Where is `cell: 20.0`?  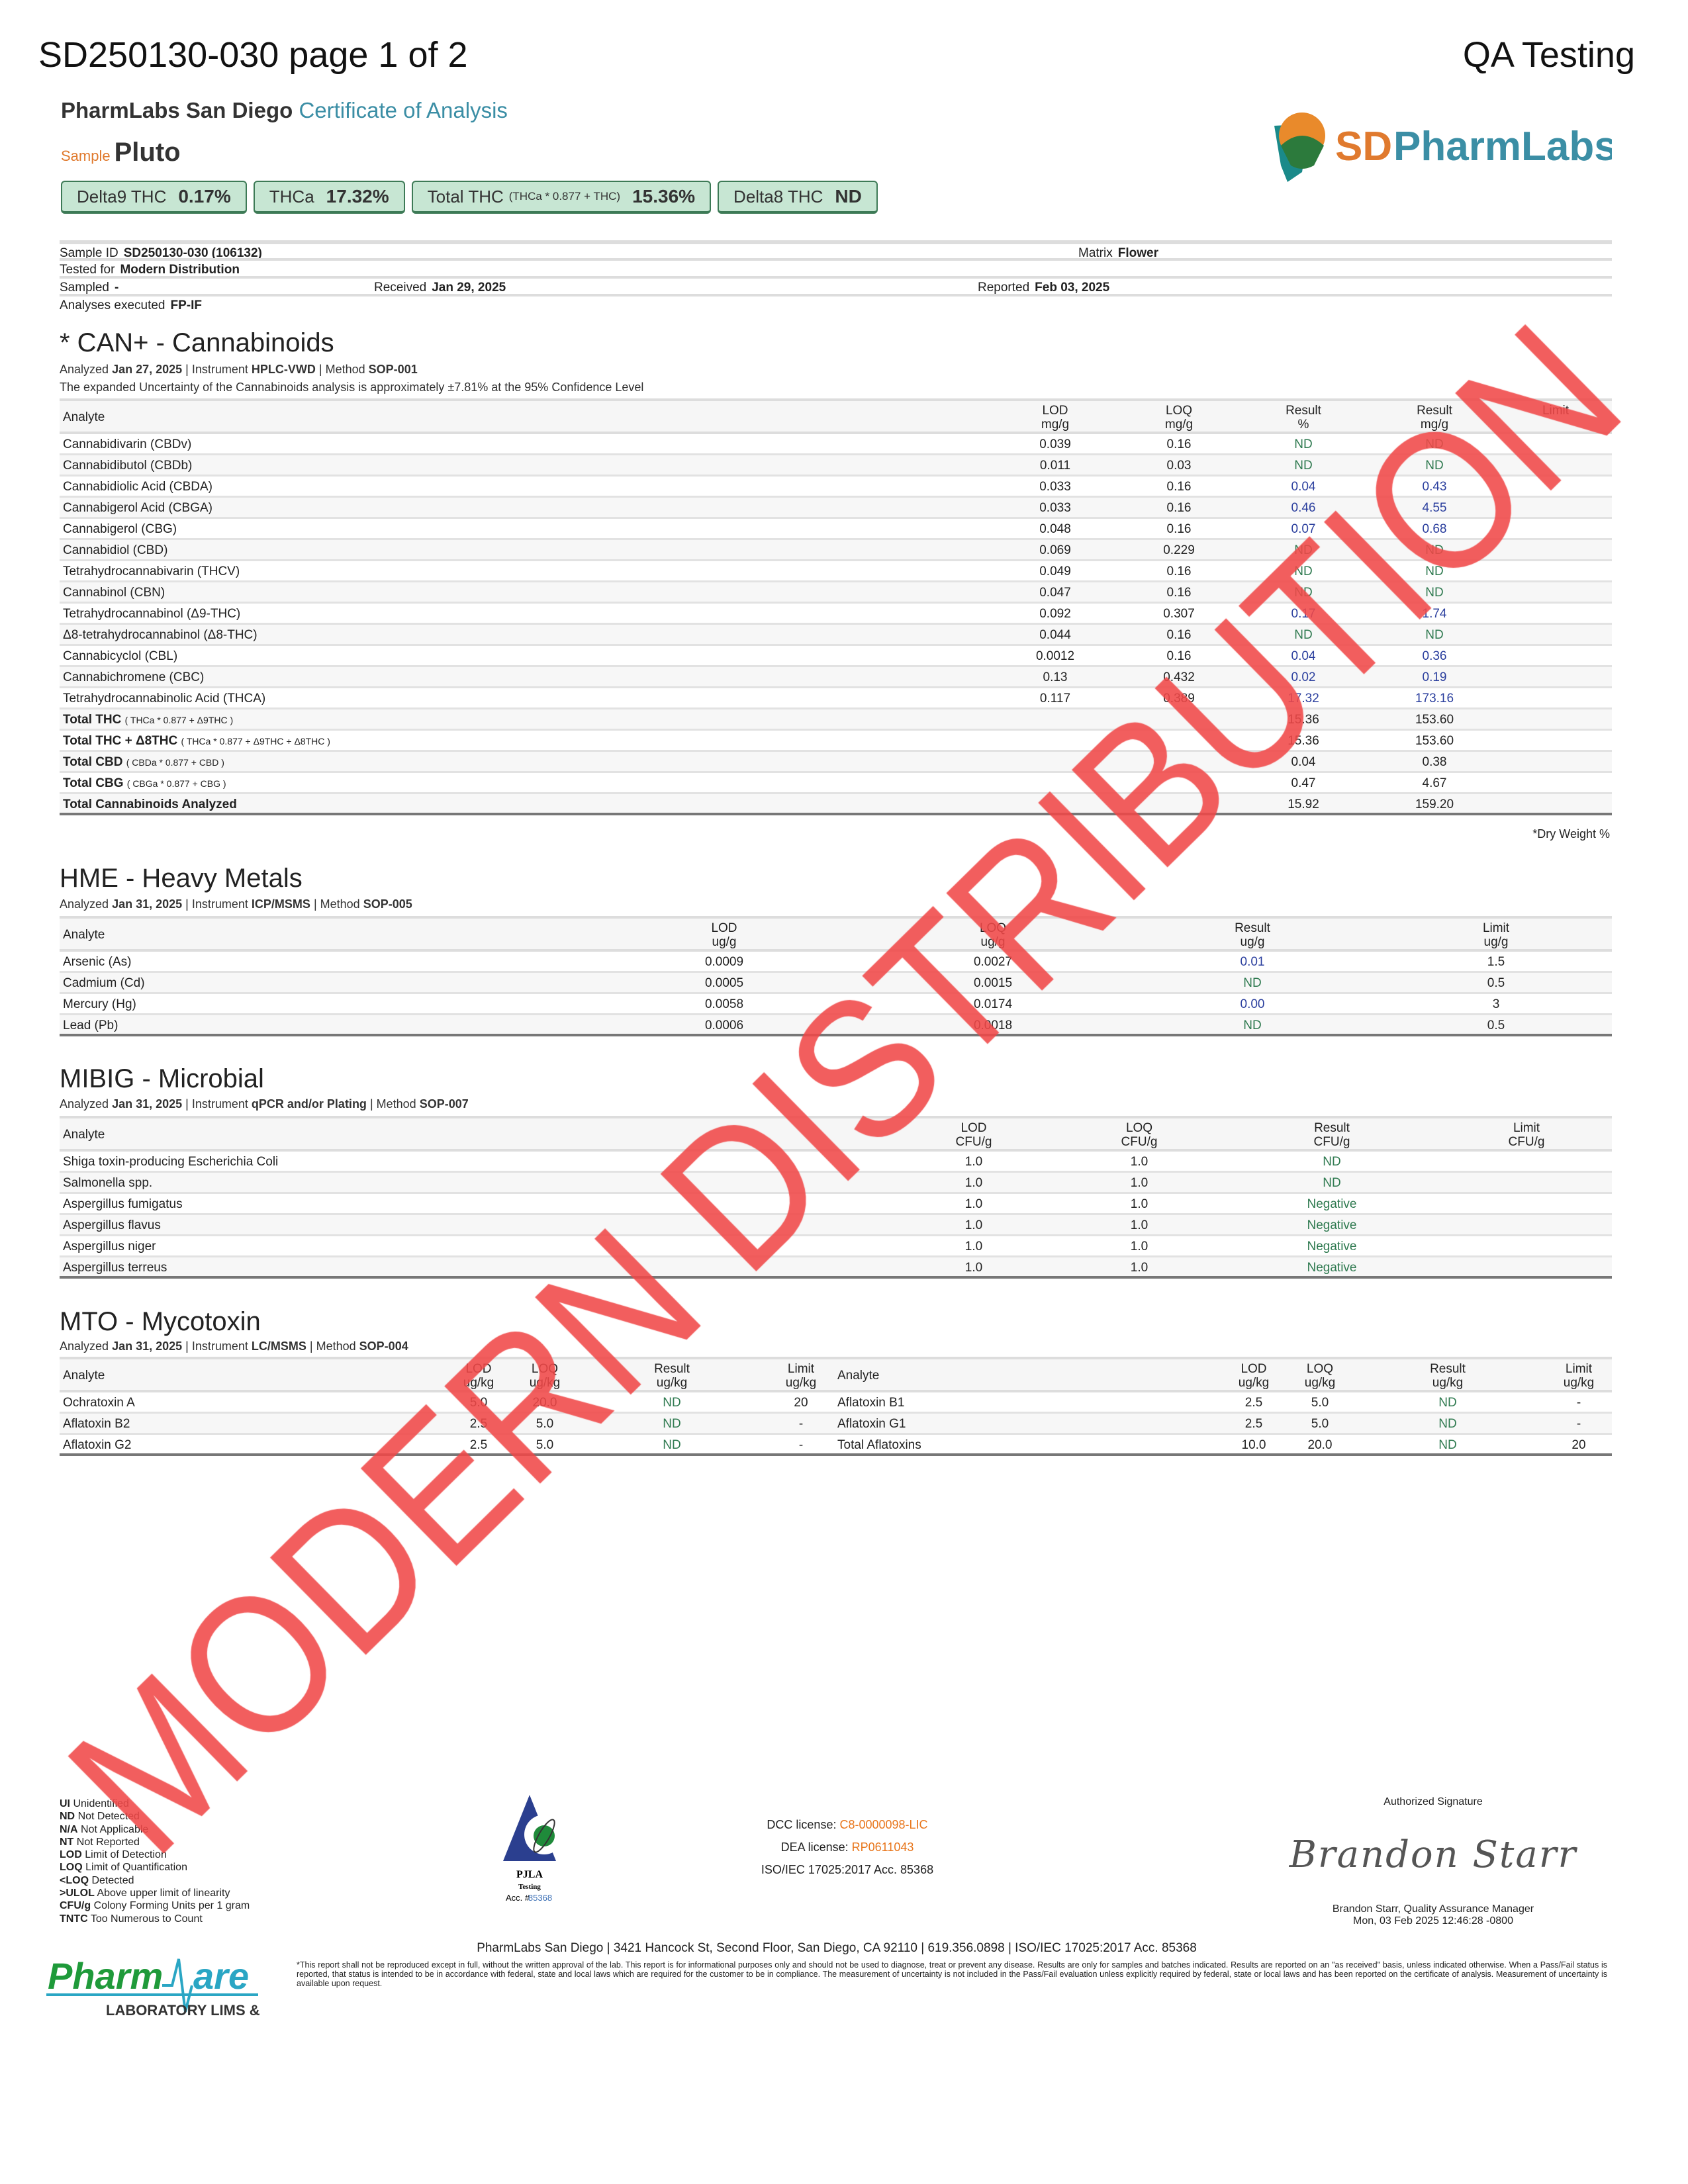
cell: 20.0 is located at coordinates (1320, 1445).